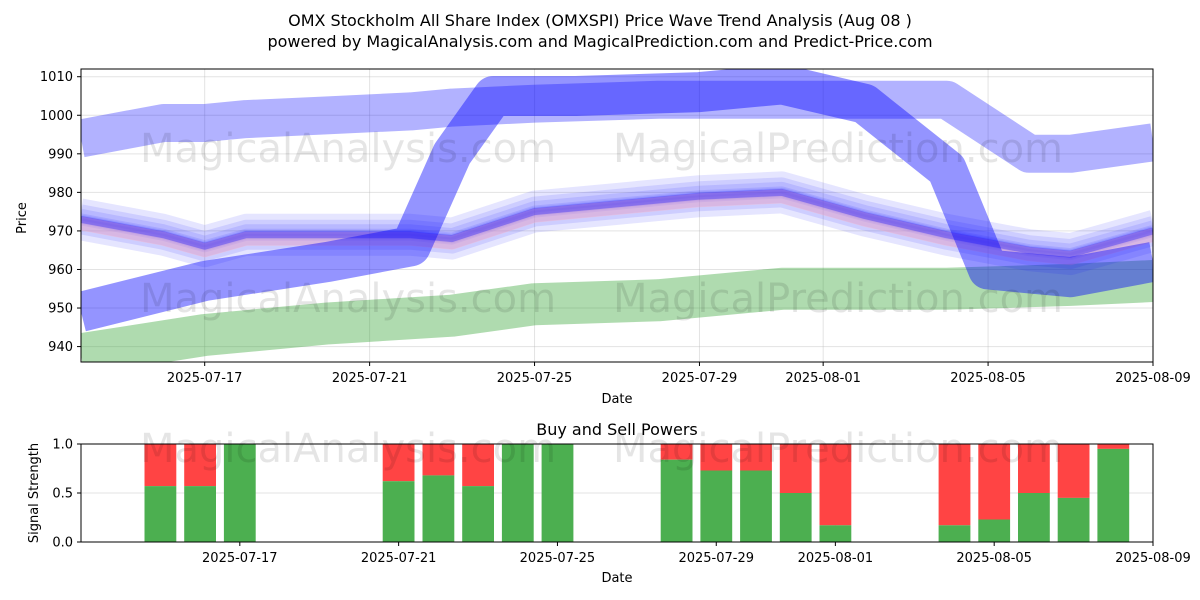 The width and height of the screenshot is (1200, 600). I want to click on price-y-tick-label-3: 970, so click(60, 231).